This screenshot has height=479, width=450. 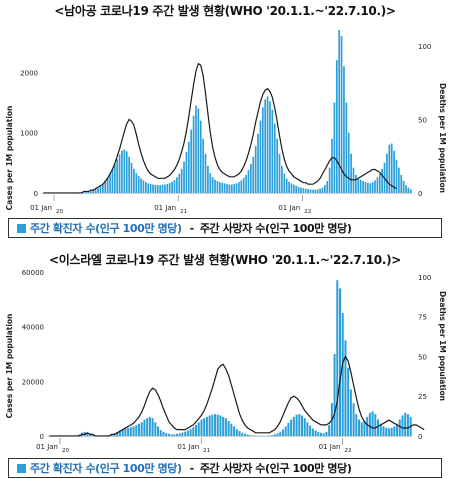 I want to click on y-right-tick-label: 25, so click(x=422, y=397).